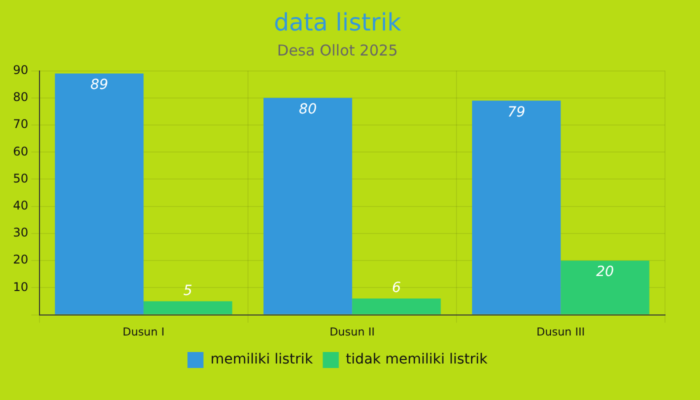 The image size is (700, 400). I want to click on data-label: 79, so click(516, 112).